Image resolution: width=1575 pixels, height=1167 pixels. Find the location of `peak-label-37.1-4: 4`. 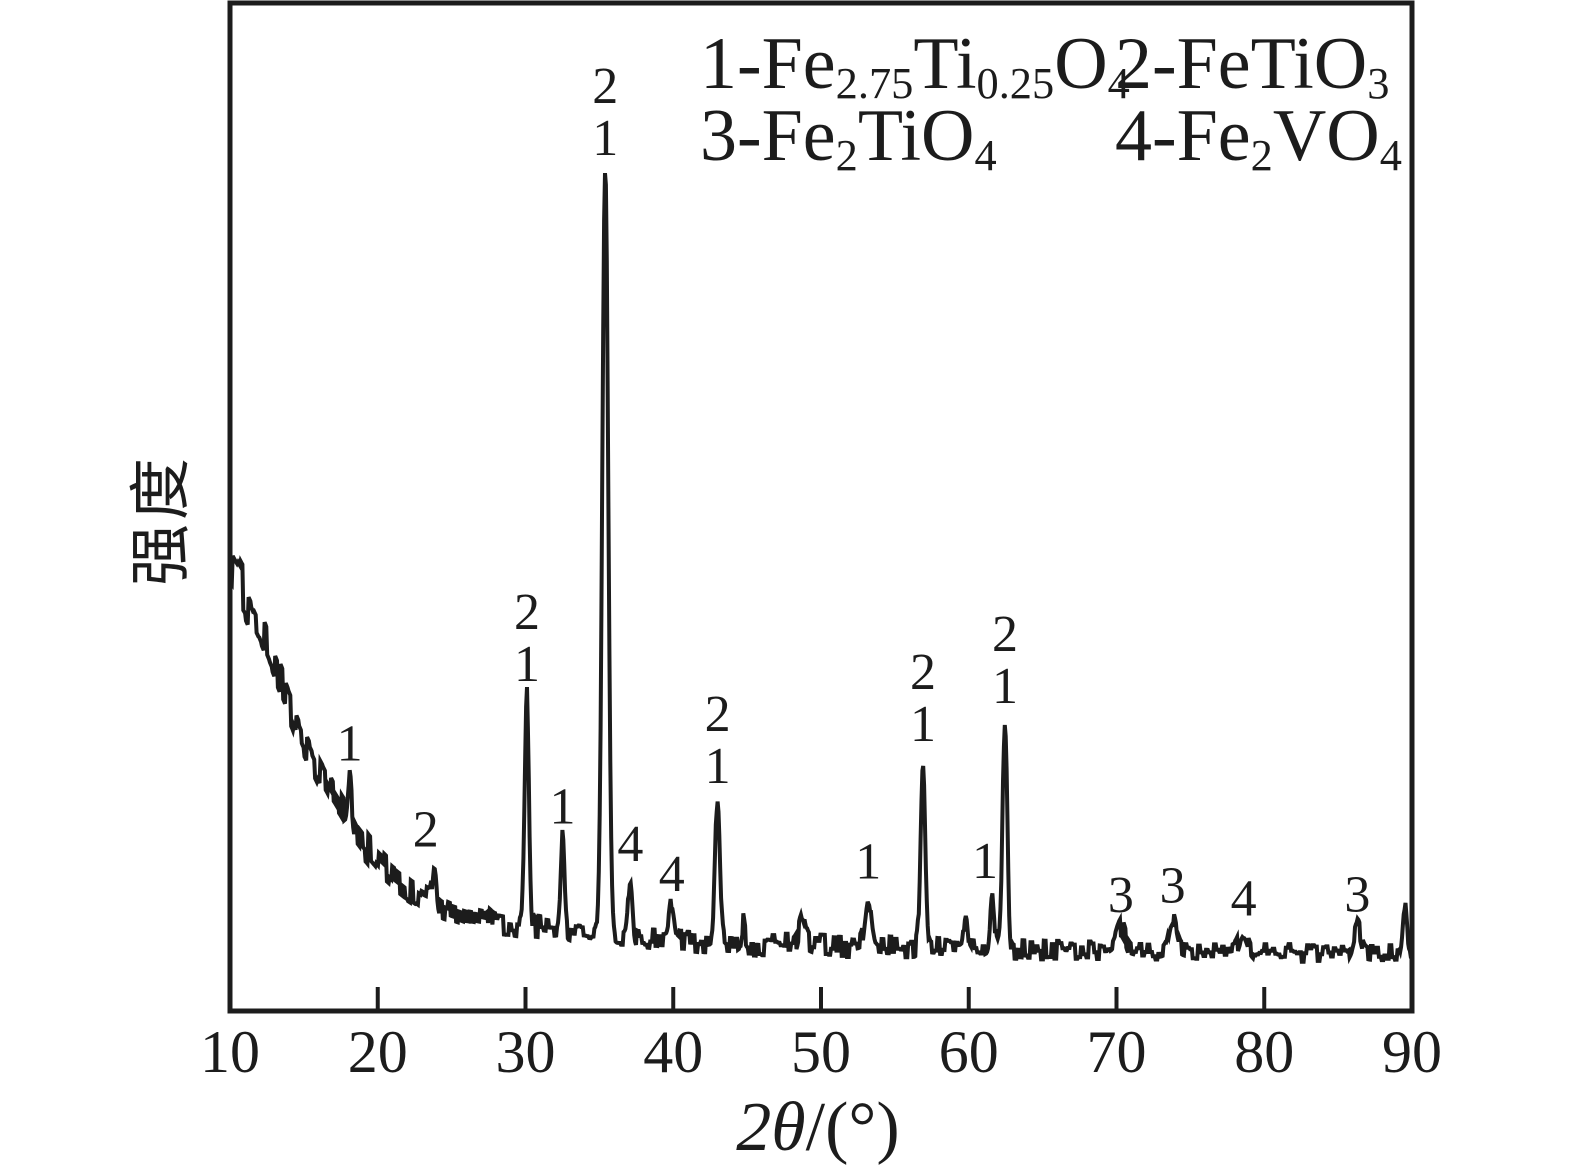

peak-label-37.1-4: 4 is located at coordinates (630, 844).